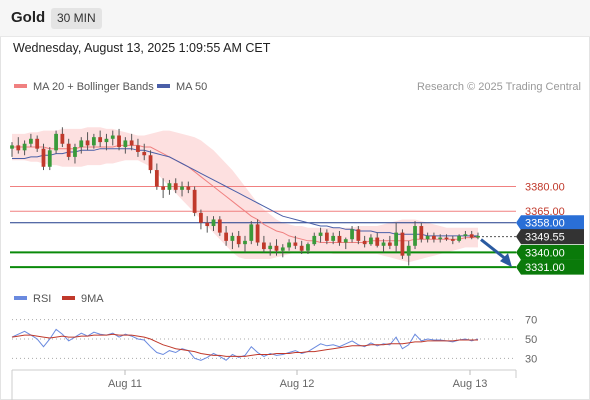 The image size is (590, 400). I want to click on x-tick-label: Aug 12, so click(297, 384).